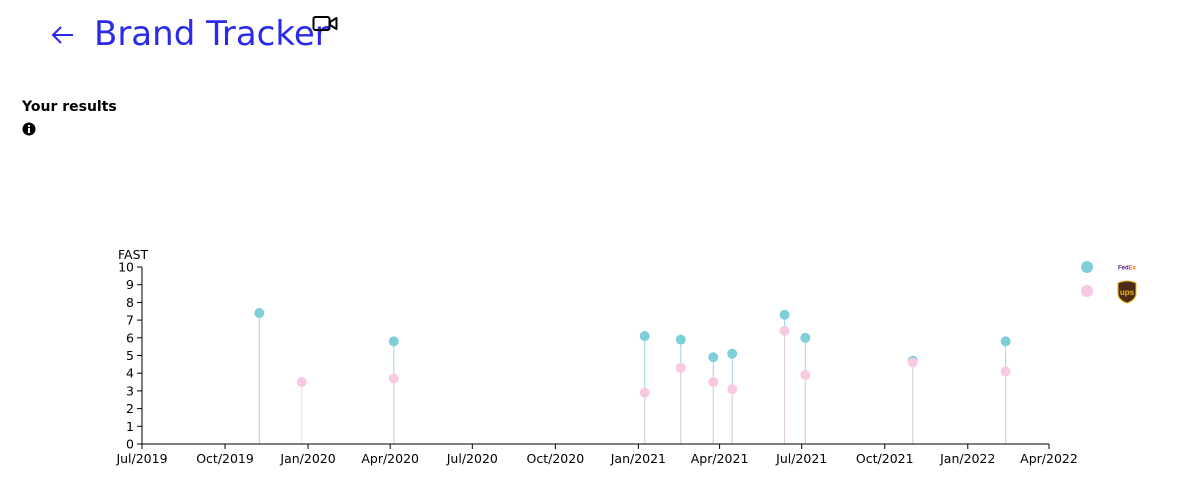 This screenshot has width=1200, height=489. What do you see at coordinates (307, 458) in the screenshot?
I see `x-tick-label: Jan/2020` at bounding box center [307, 458].